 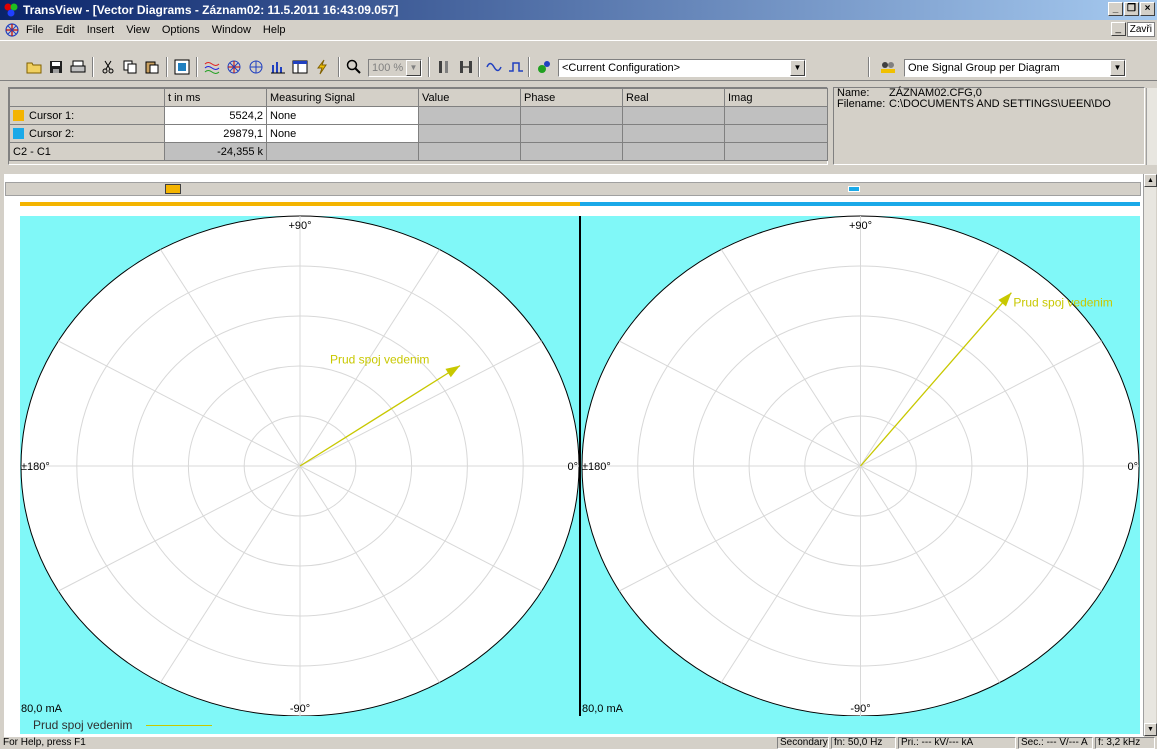 What do you see at coordinates (989, 93) in the screenshot?
I see `file-name-row: Name: ZÁZNAM02.CFG,0` at bounding box center [989, 93].